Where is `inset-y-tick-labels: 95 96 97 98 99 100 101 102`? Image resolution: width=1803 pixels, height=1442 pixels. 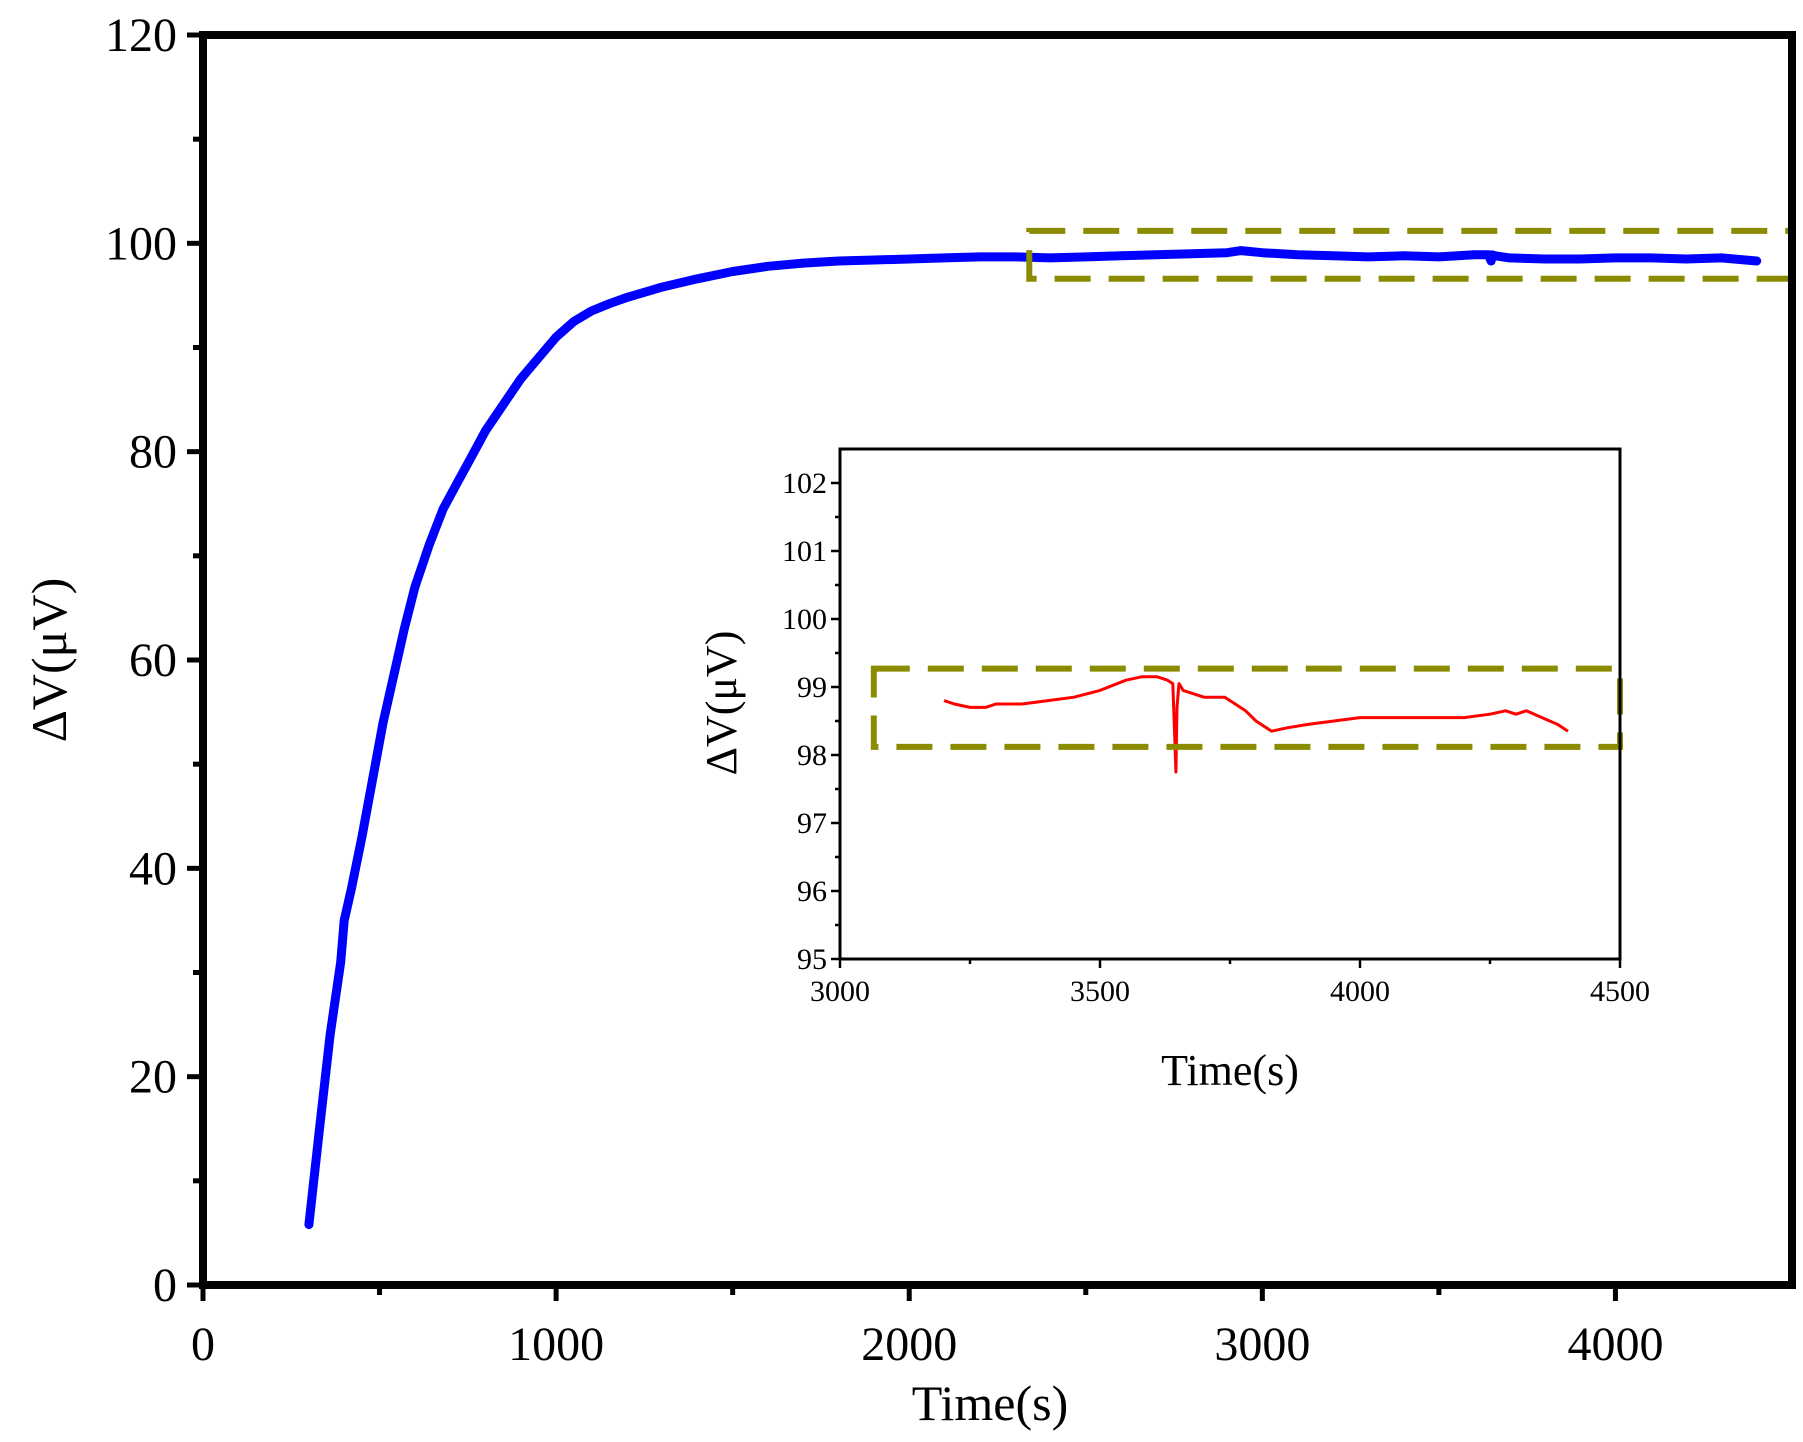 inset-y-tick-labels: 95 96 97 98 99 100 101 102 is located at coordinates (804, 721).